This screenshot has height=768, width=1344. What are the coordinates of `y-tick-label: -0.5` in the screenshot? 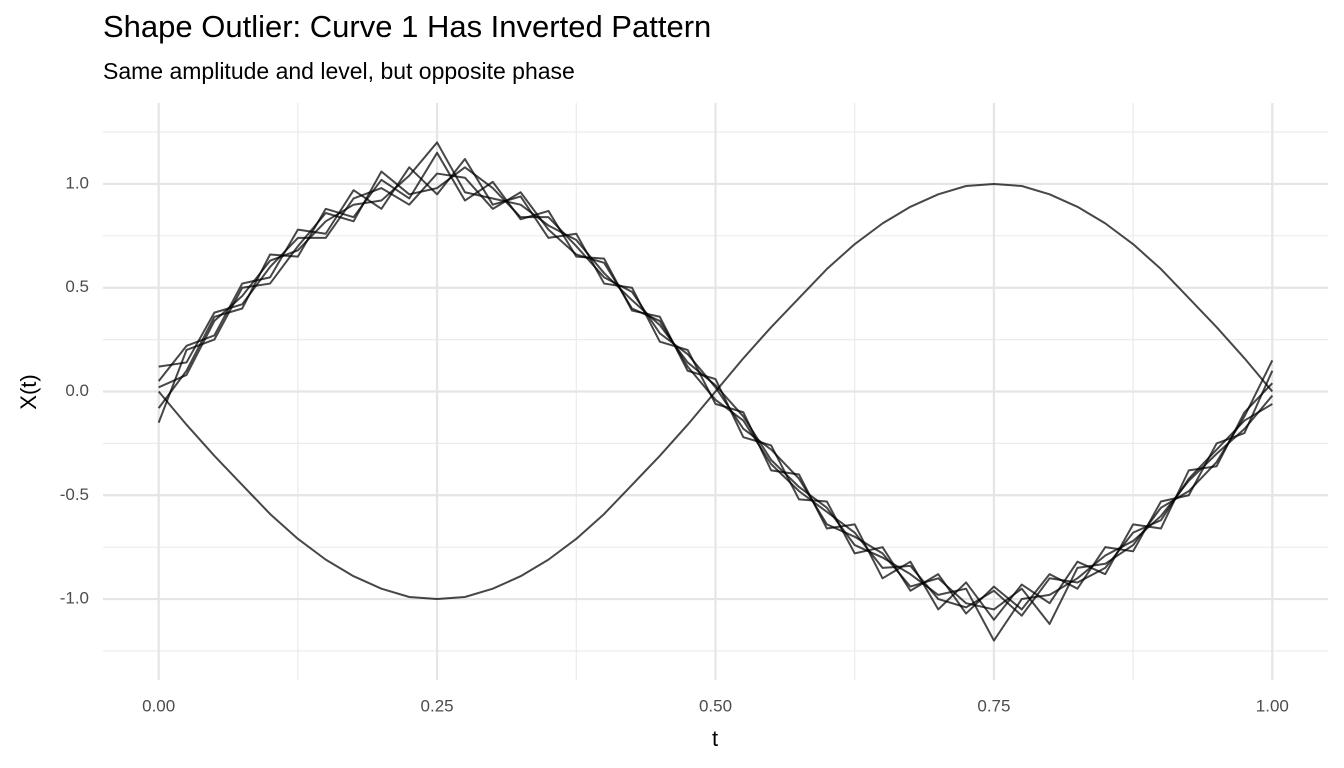 It's located at (74, 494).